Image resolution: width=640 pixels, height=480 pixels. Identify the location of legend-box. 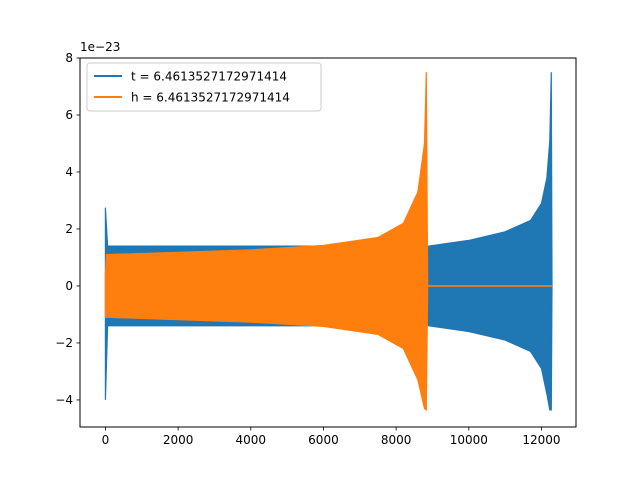
(204, 87).